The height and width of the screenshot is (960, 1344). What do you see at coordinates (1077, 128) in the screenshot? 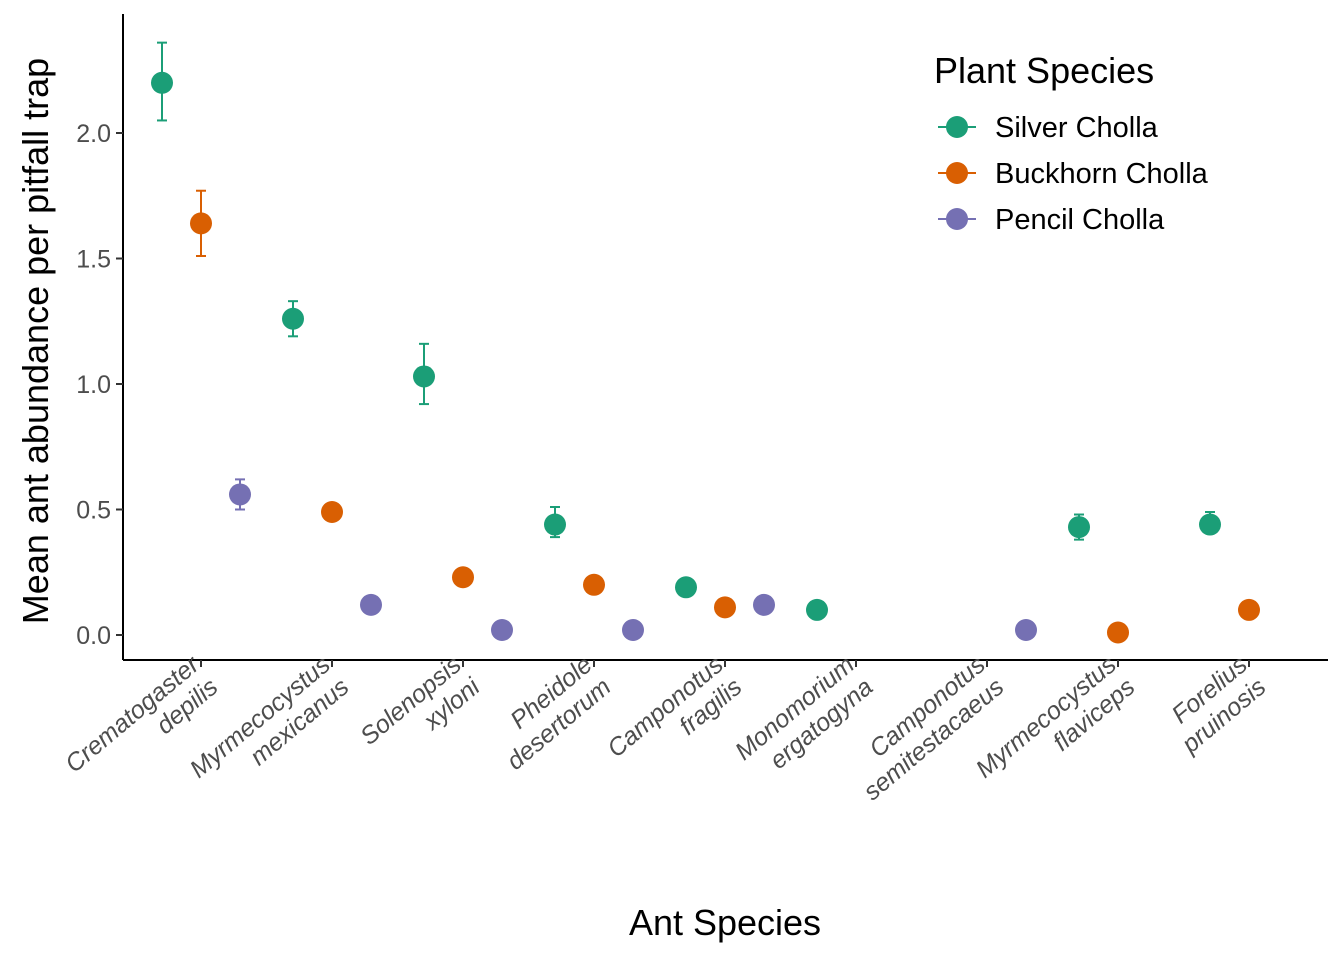
I see `legend-label: Silver Cholla` at bounding box center [1077, 128].